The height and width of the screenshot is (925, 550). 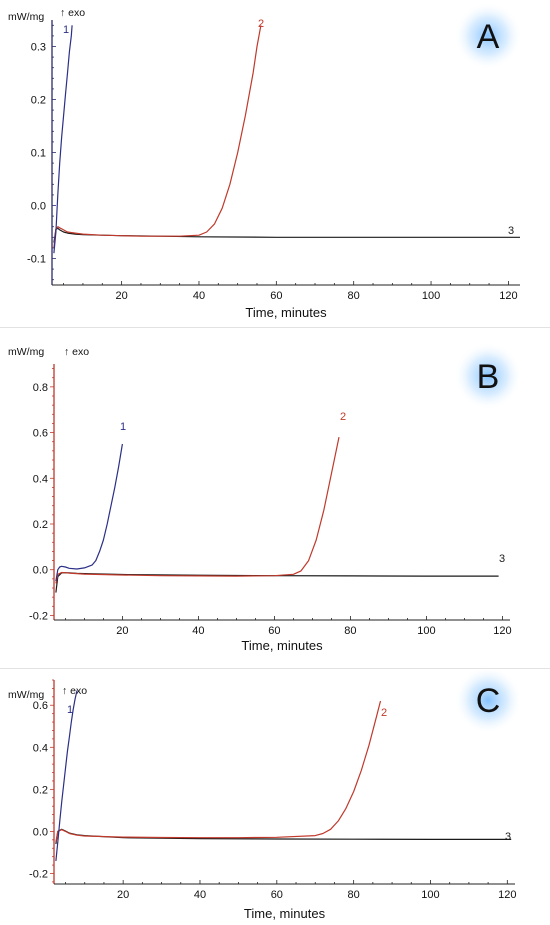 What do you see at coordinates (36, 260) in the screenshot?
I see `y-tick-label: -0.1` at bounding box center [36, 260].